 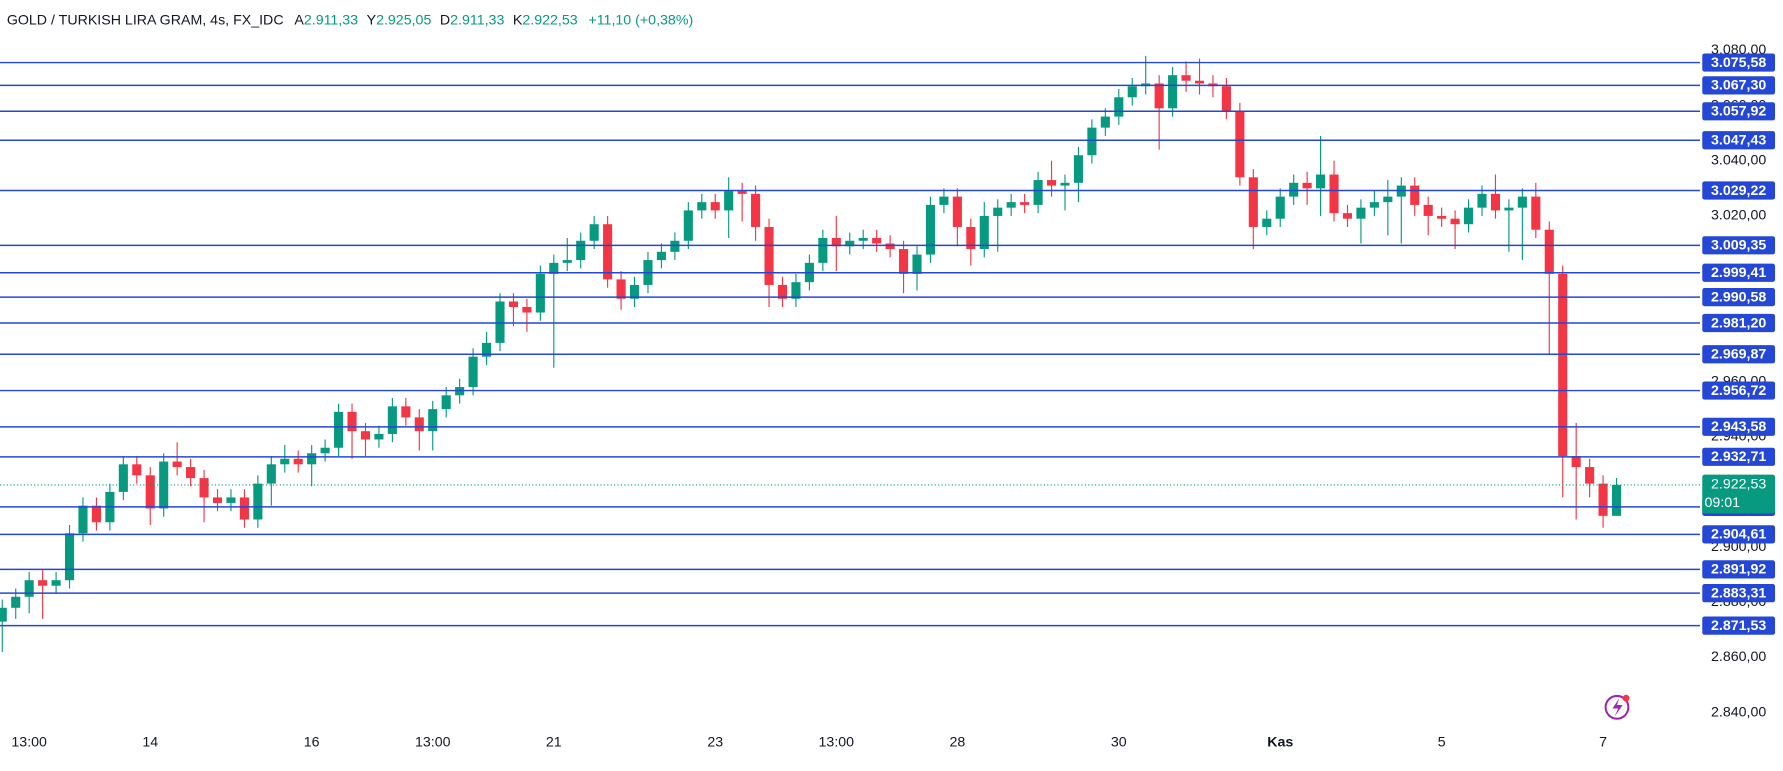 What do you see at coordinates (1738, 160) in the screenshot?
I see `y-tick-label: 3.040,00` at bounding box center [1738, 160].